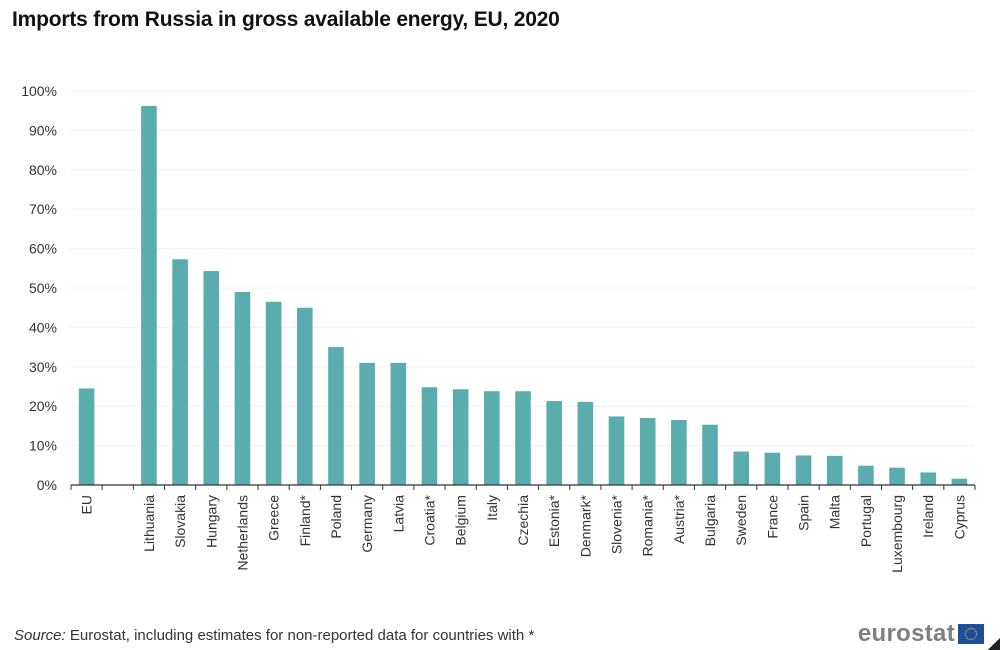 The image size is (1000, 650). What do you see at coordinates (305, 396) in the screenshot?
I see `bar-finland` at bounding box center [305, 396].